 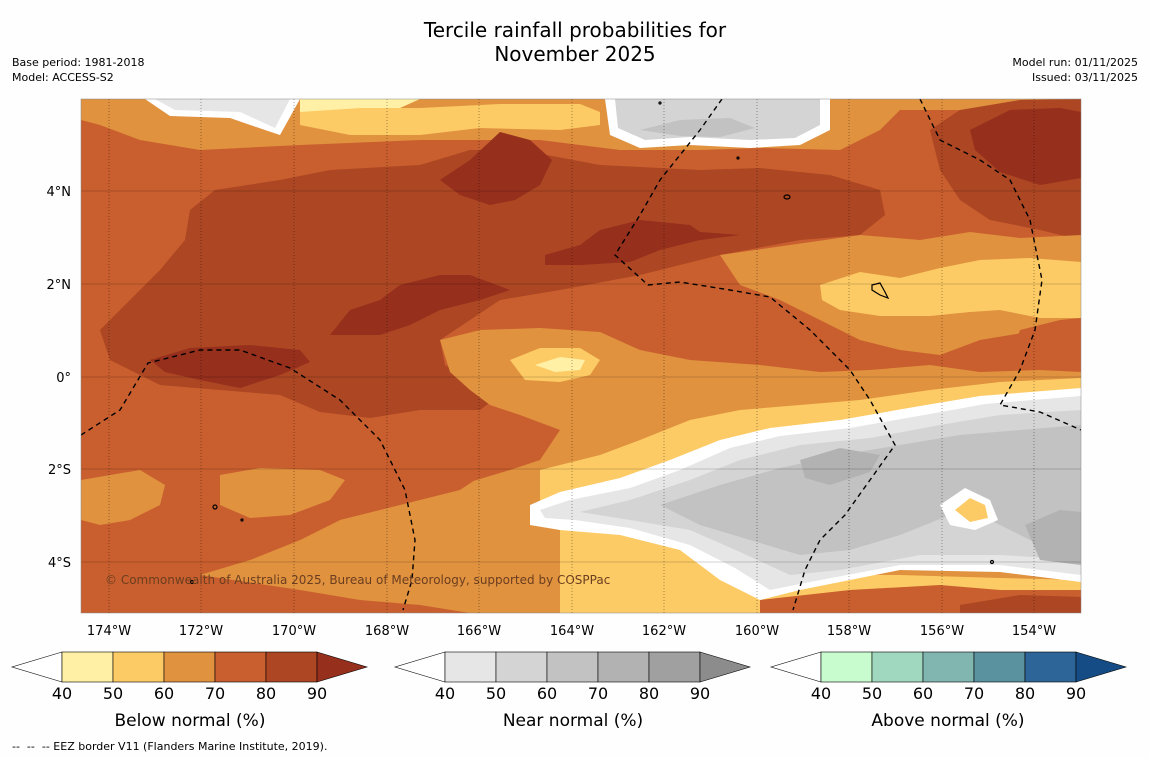 I want to click on region-below-90-ne, so click(x=1025, y=146).